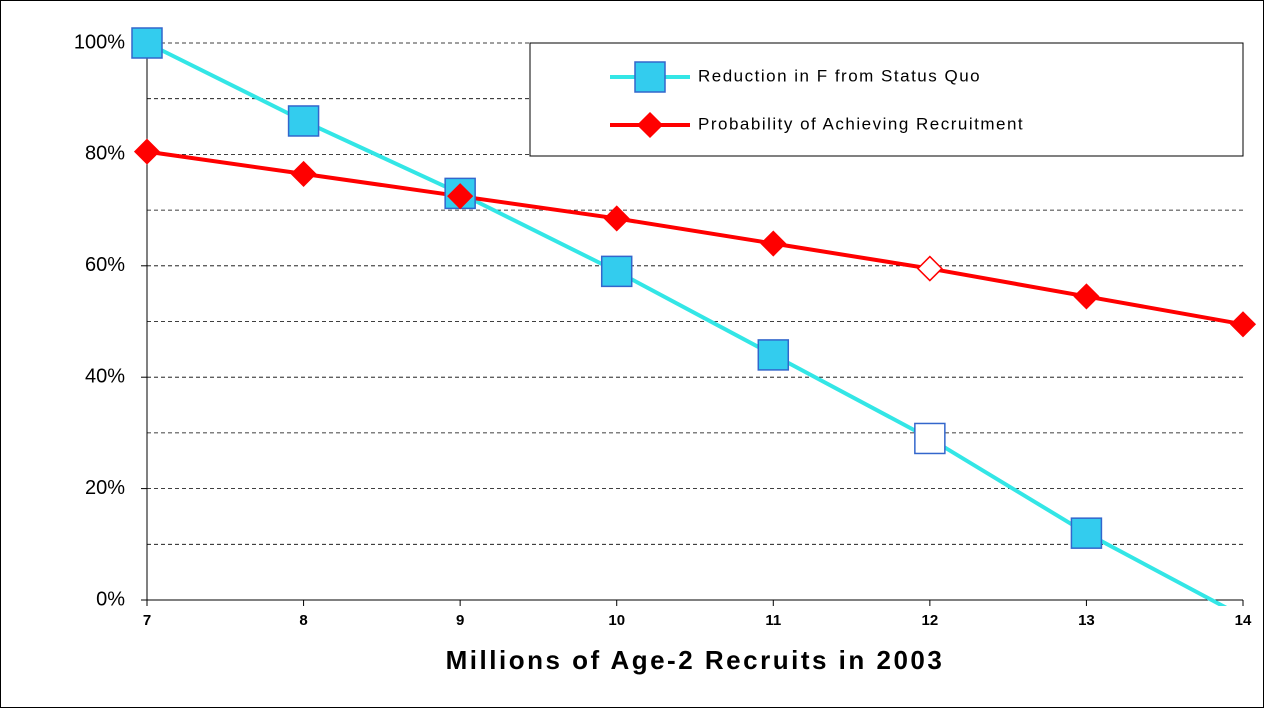 The image size is (1265, 709). What do you see at coordinates (147, 620) in the screenshot?
I see `x-tick-label: 7` at bounding box center [147, 620].